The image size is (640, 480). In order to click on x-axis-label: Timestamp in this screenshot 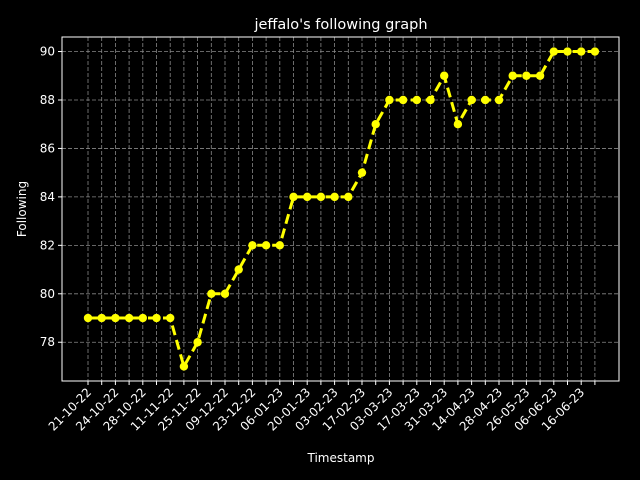, I will do `click(341, 458)`.